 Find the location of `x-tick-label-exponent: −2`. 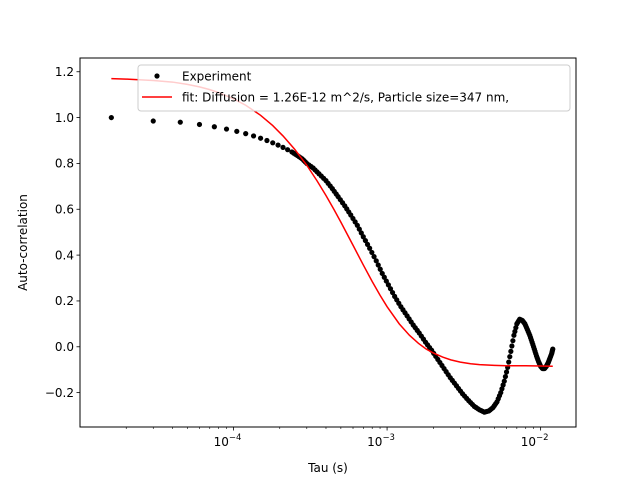

x-tick-label-exponent: −2 is located at coordinates (542, 438).